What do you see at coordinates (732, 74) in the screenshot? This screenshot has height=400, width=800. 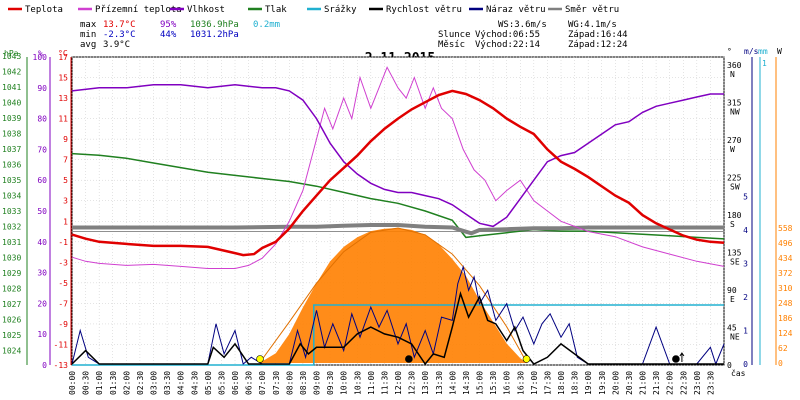 I see `compass-label: N` at bounding box center [732, 74].